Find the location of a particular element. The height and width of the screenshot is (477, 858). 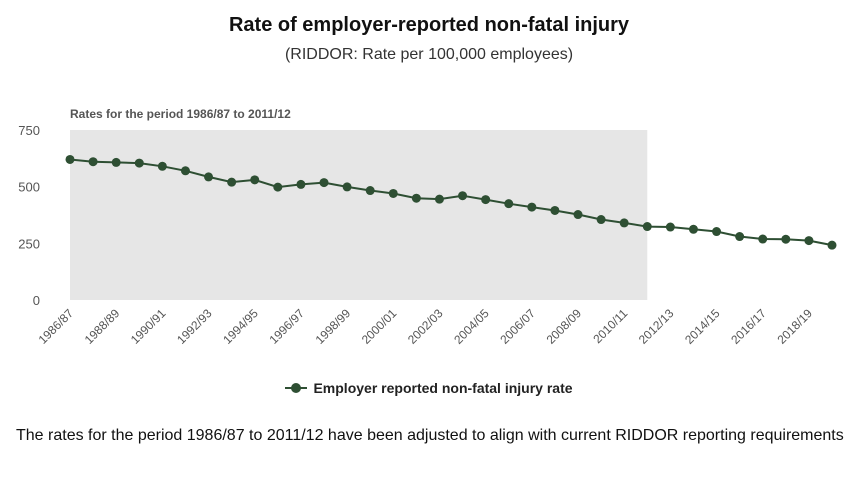

y-axis-ticks: 0 250 500 750 is located at coordinates (29, 215).